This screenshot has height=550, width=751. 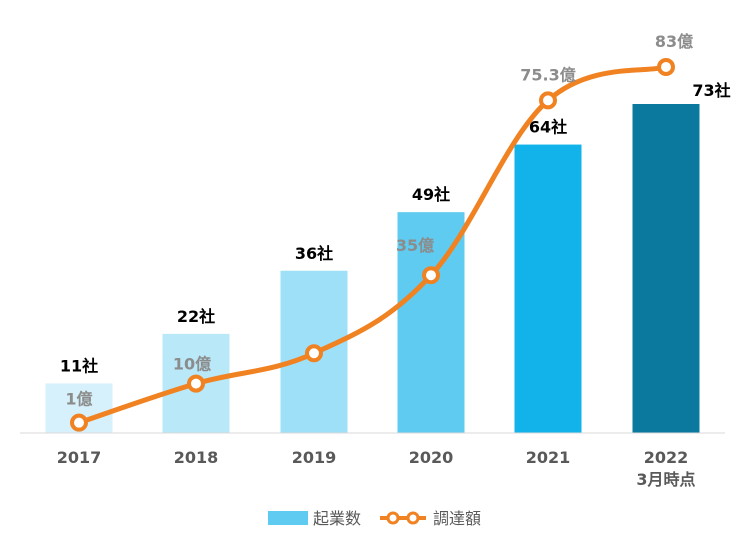 I want to click on category-label-2018: 2018, so click(x=196, y=457).